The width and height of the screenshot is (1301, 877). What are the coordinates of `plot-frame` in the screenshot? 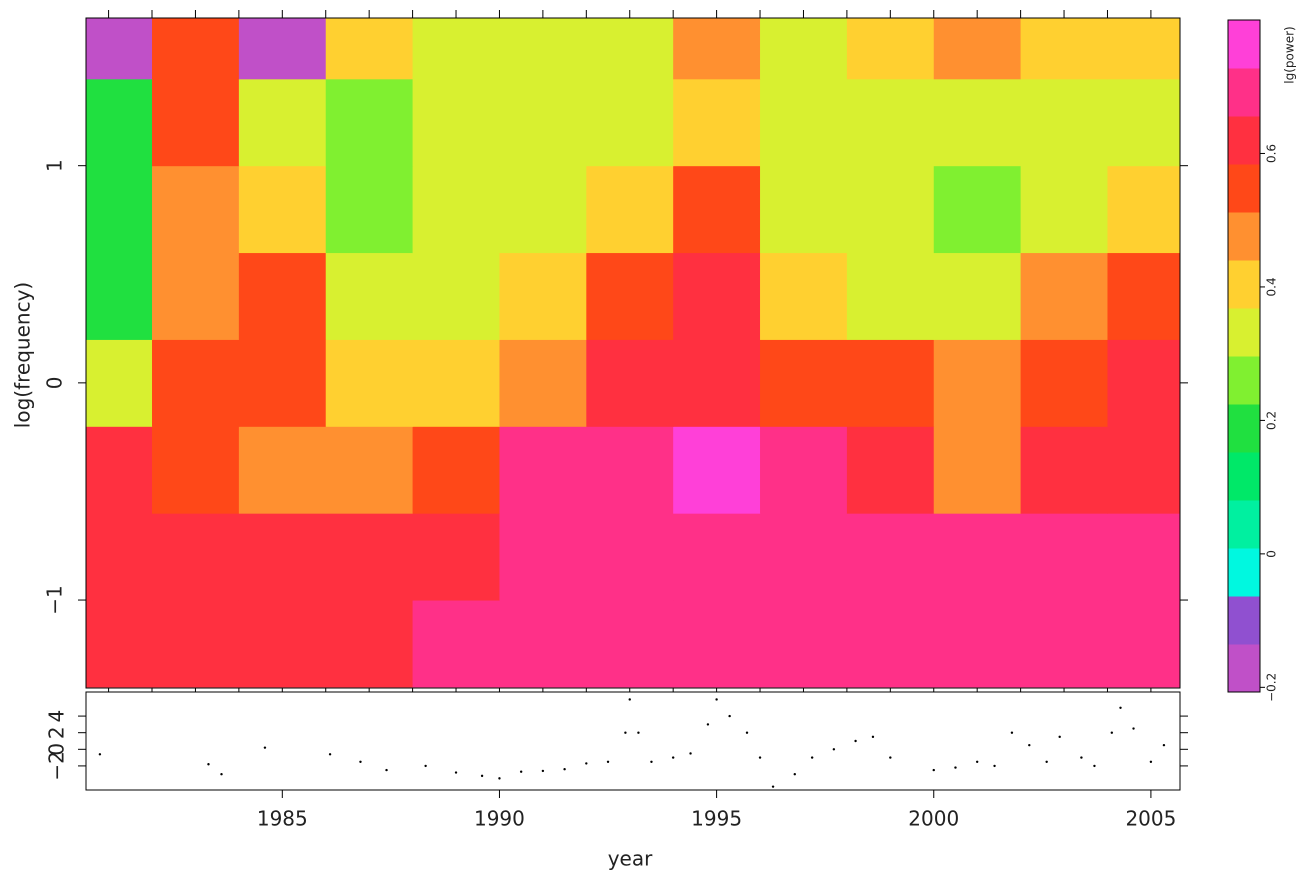 It's located at (633, 741).